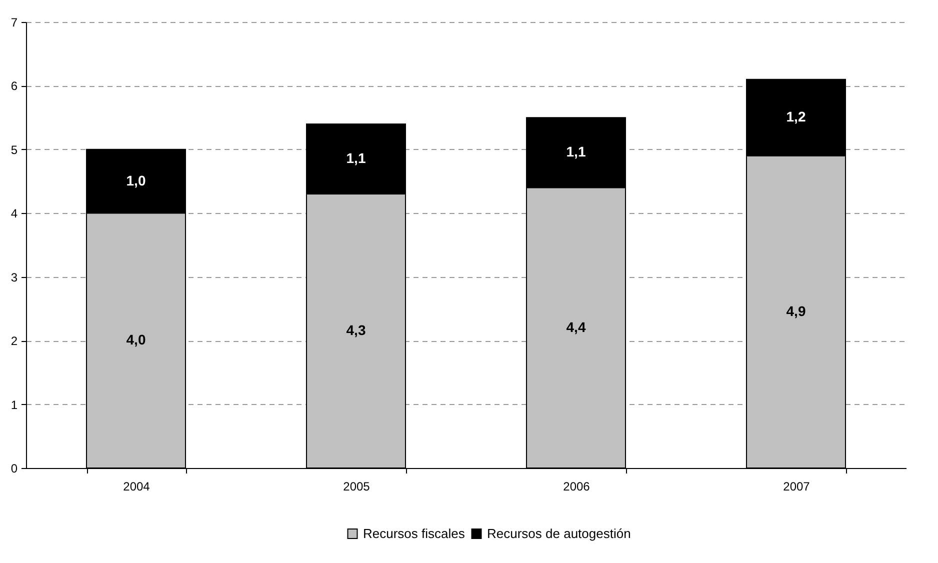  What do you see at coordinates (576, 487) in the screenshot?
I see `x-tick-label: 2006` at bounding box center [576, 487].